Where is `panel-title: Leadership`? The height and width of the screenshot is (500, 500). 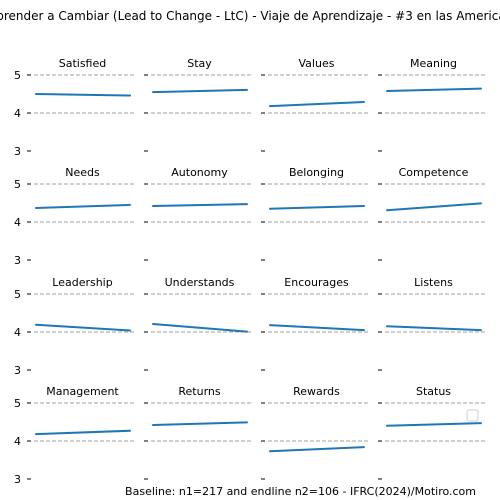
panel-title: Leadership is located at coordinates (82, 282).